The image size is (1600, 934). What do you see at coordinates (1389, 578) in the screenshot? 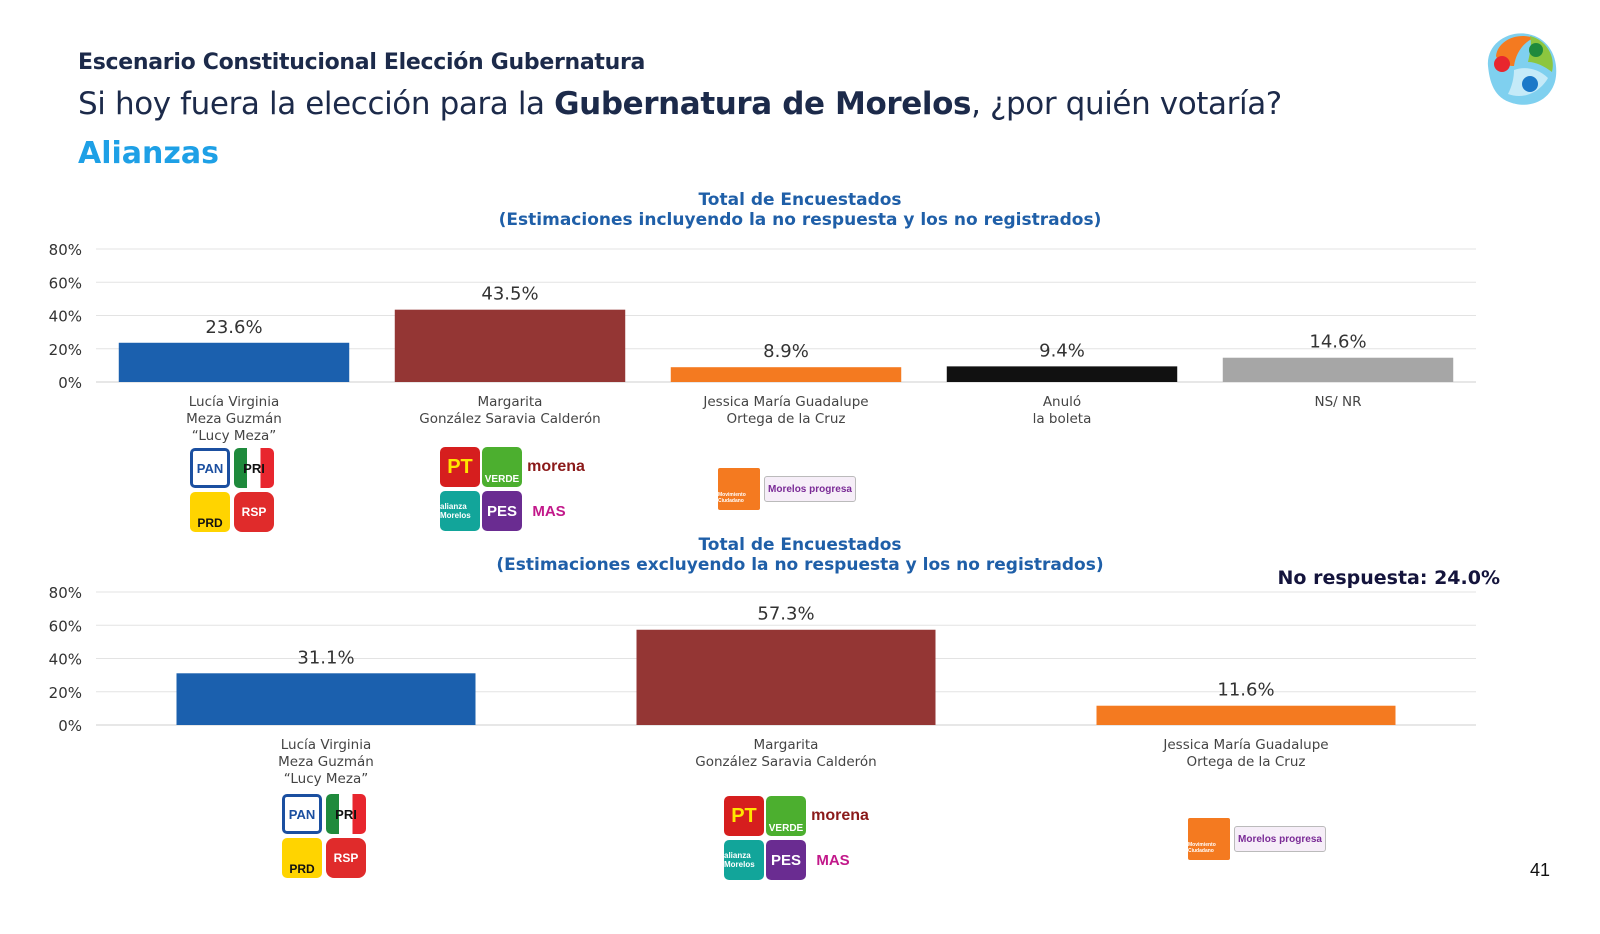
I see `no-response-note: No respuesta: 24.0%` at bounding box center [1389, 578].